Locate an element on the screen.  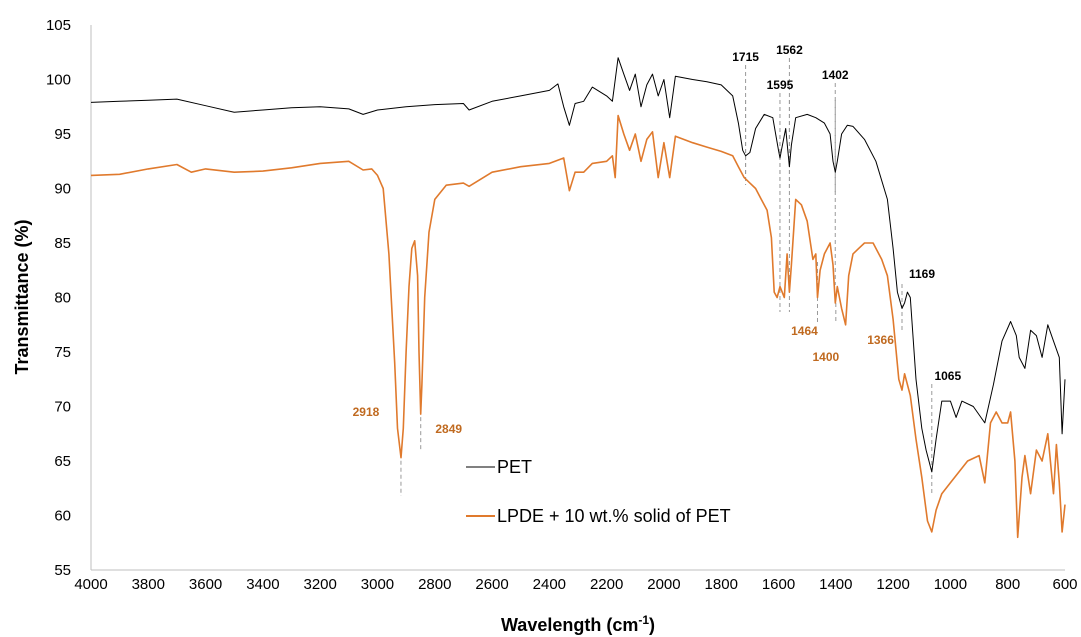
x-tick-label: 600 is located at coordinates (1064, 584).